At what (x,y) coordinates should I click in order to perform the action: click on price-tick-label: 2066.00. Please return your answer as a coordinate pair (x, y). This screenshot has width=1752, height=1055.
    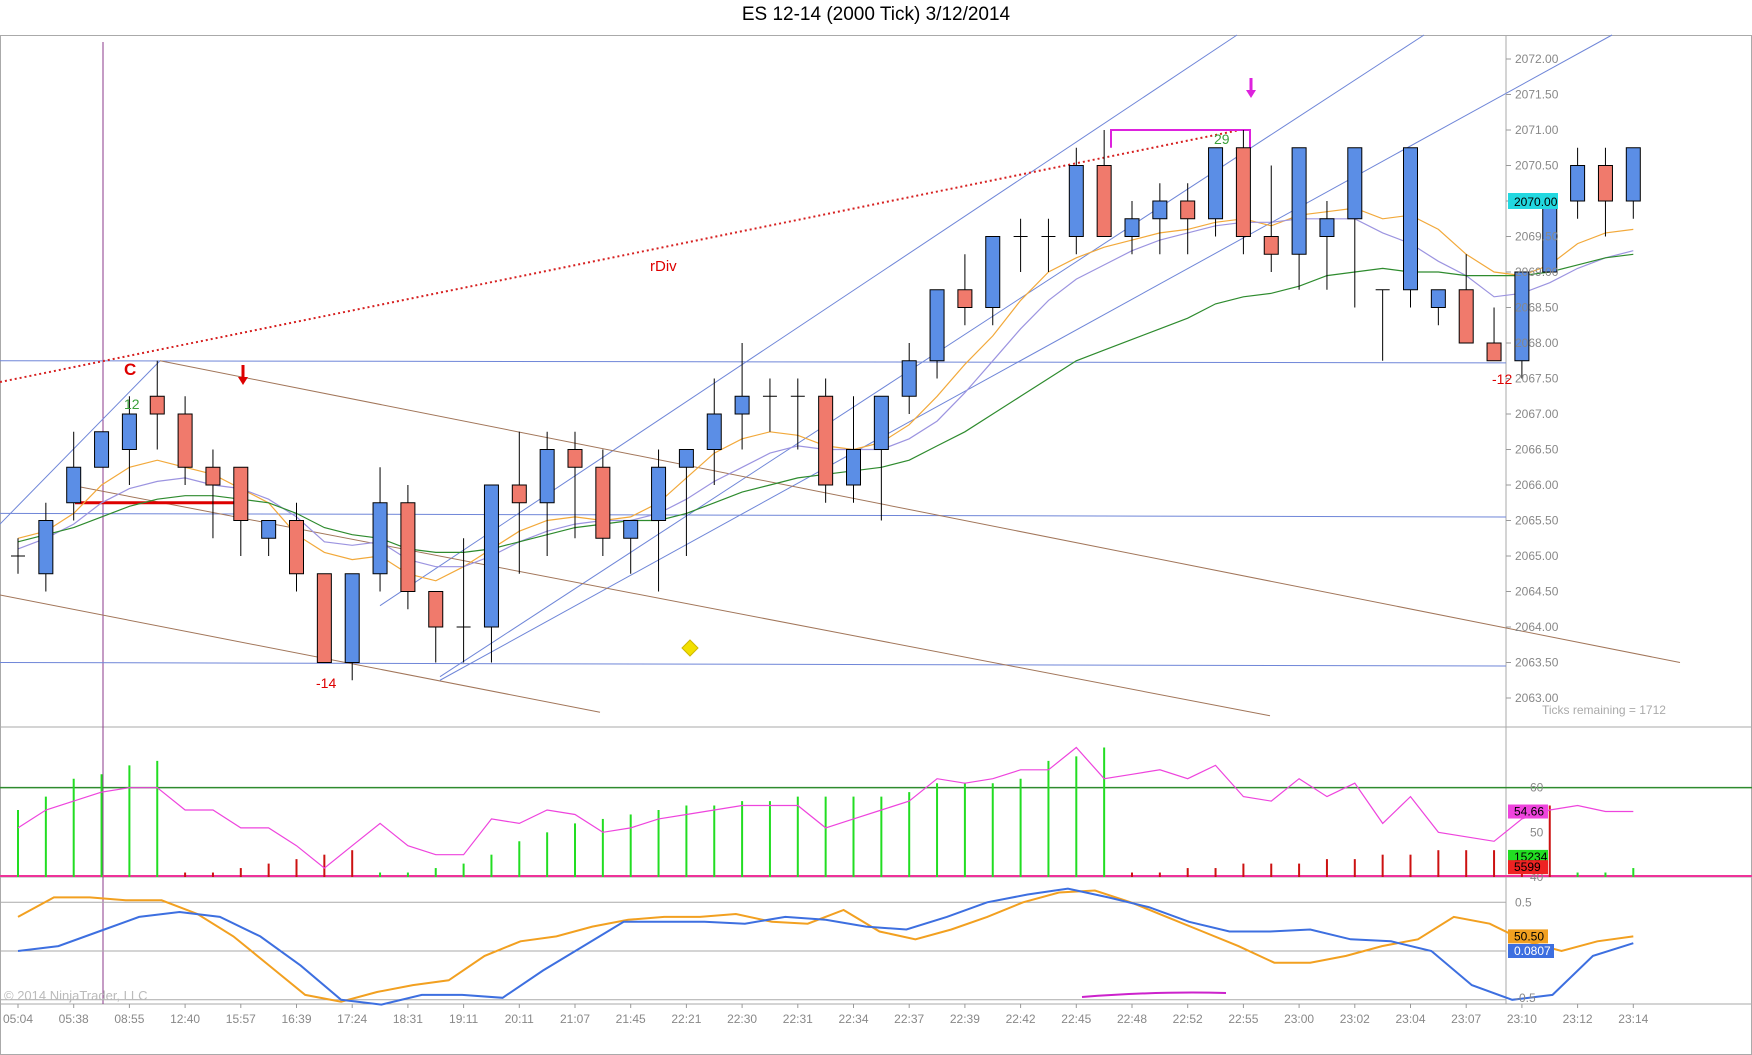
    Looking at the image, I should click on (1537, 485).